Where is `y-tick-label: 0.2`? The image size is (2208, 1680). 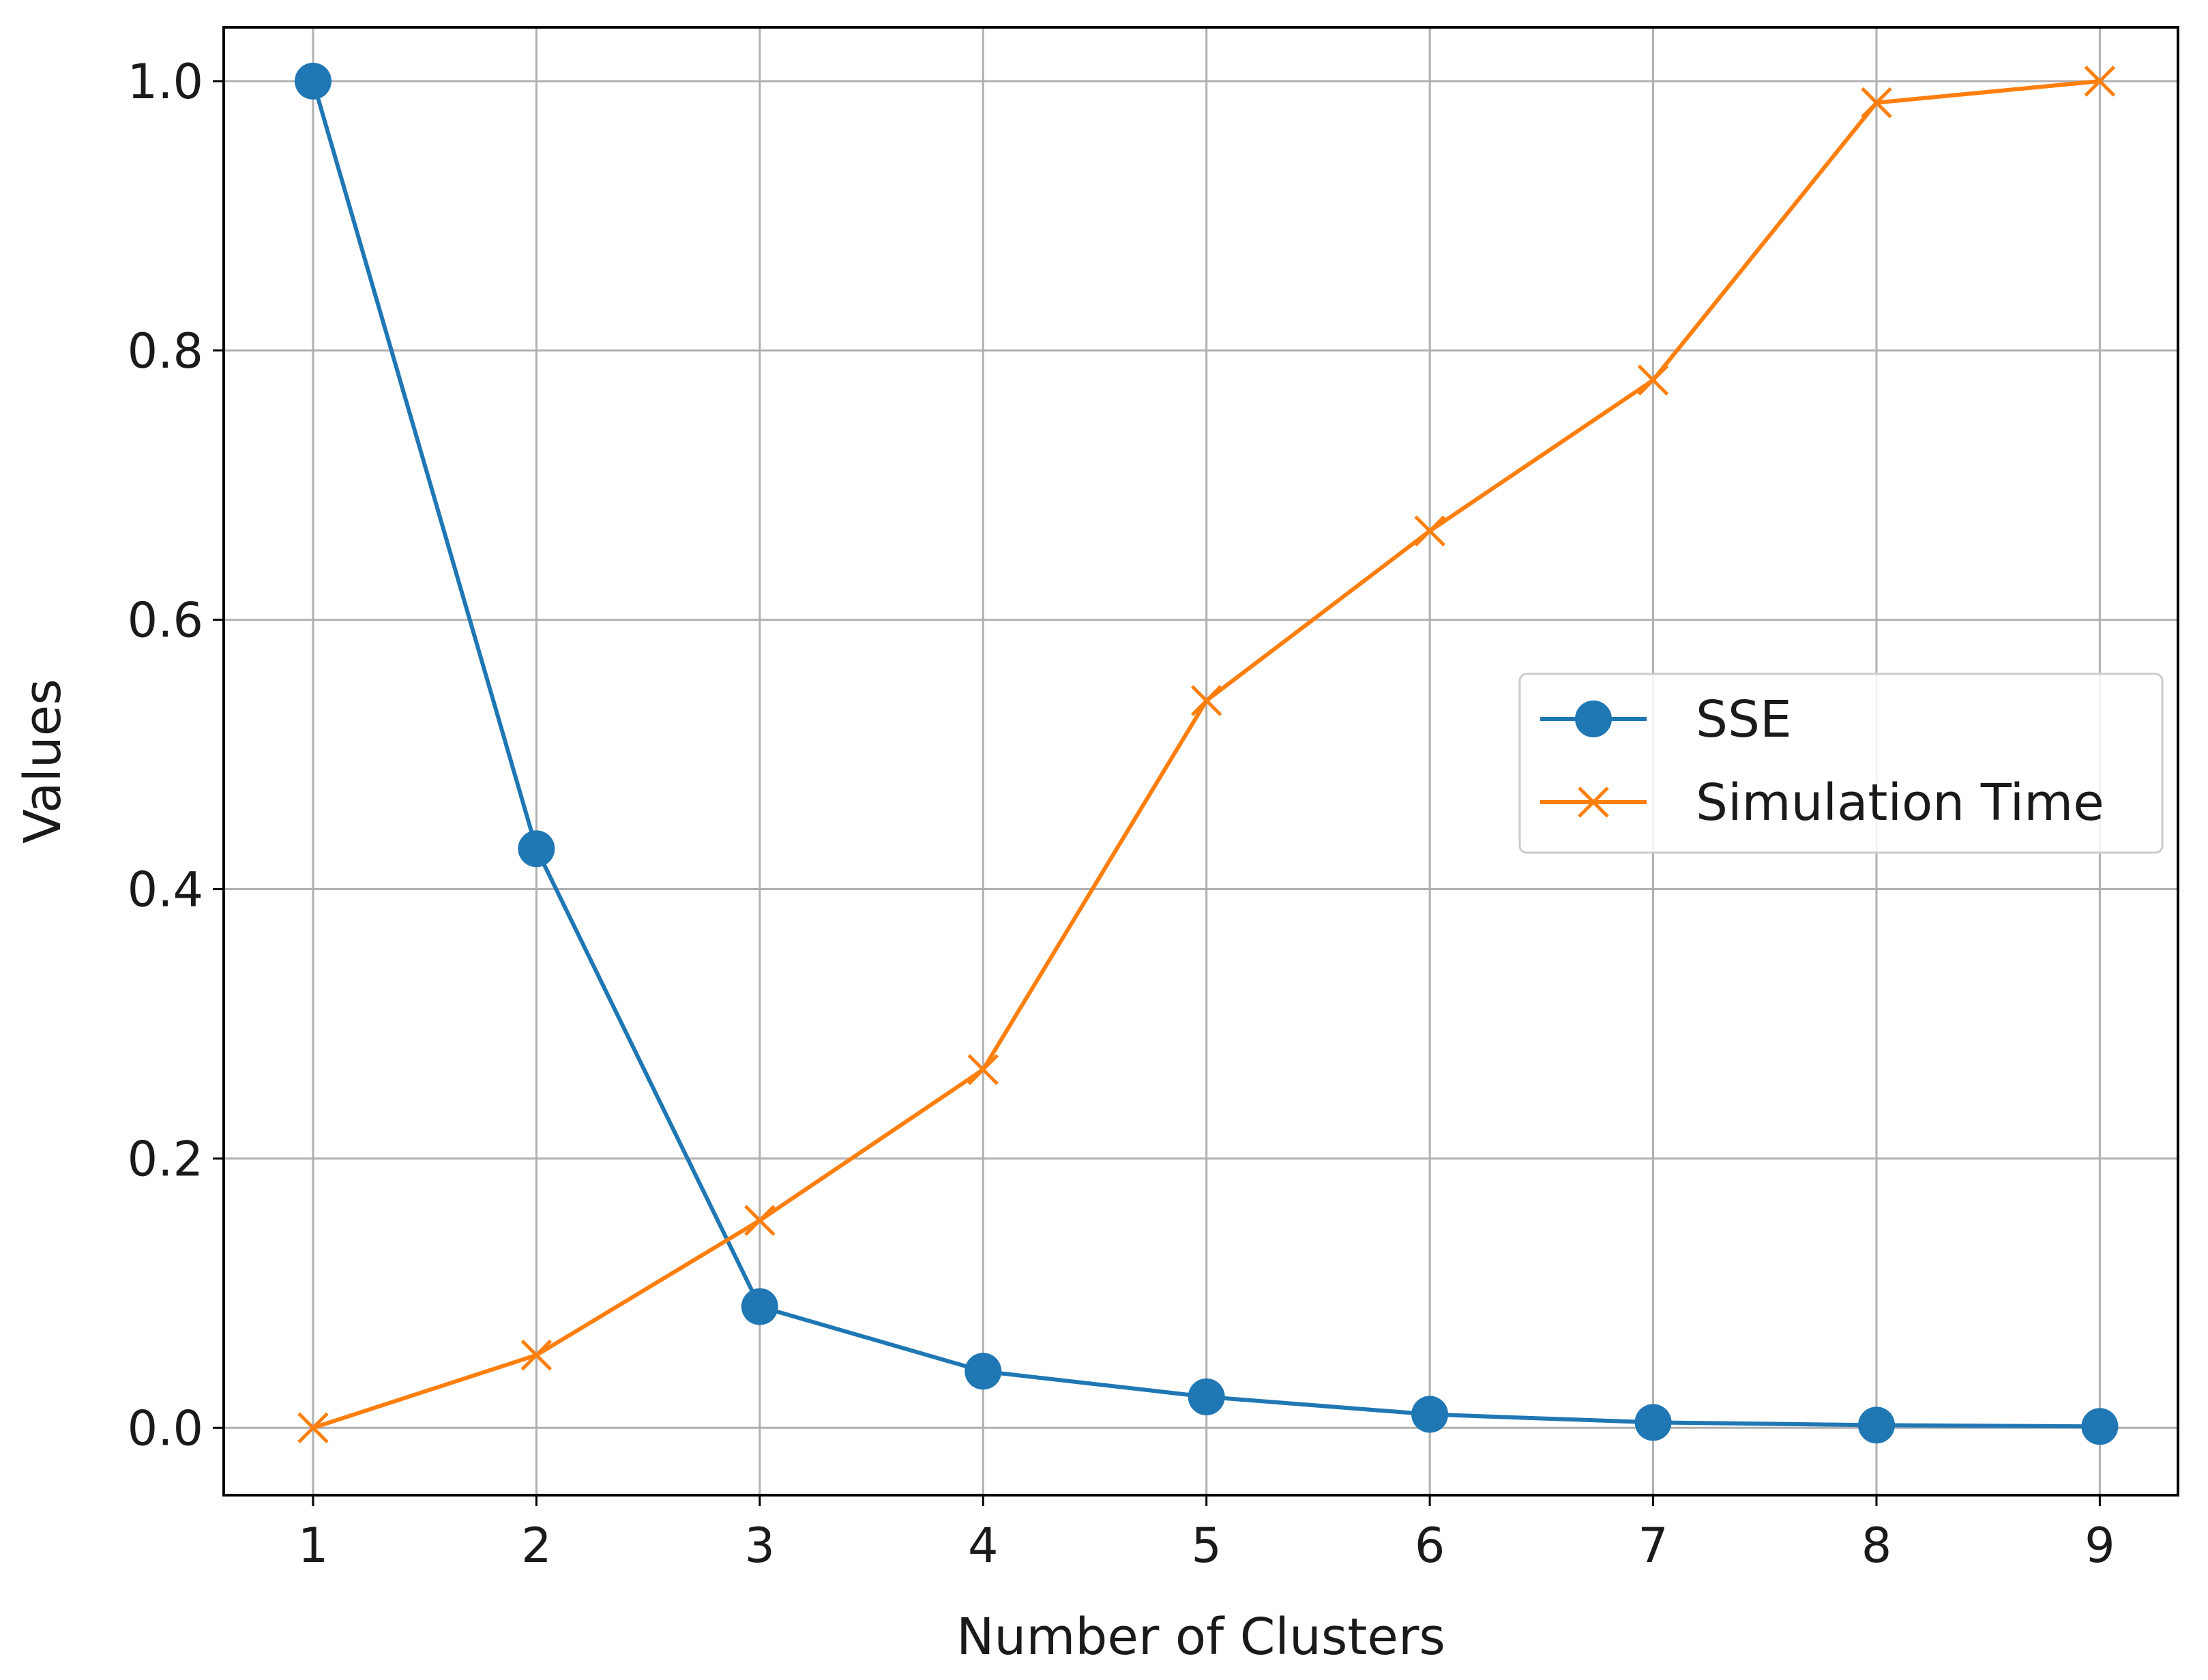 y-tick-label: 0.2 is located at coordinates (166, 1159).